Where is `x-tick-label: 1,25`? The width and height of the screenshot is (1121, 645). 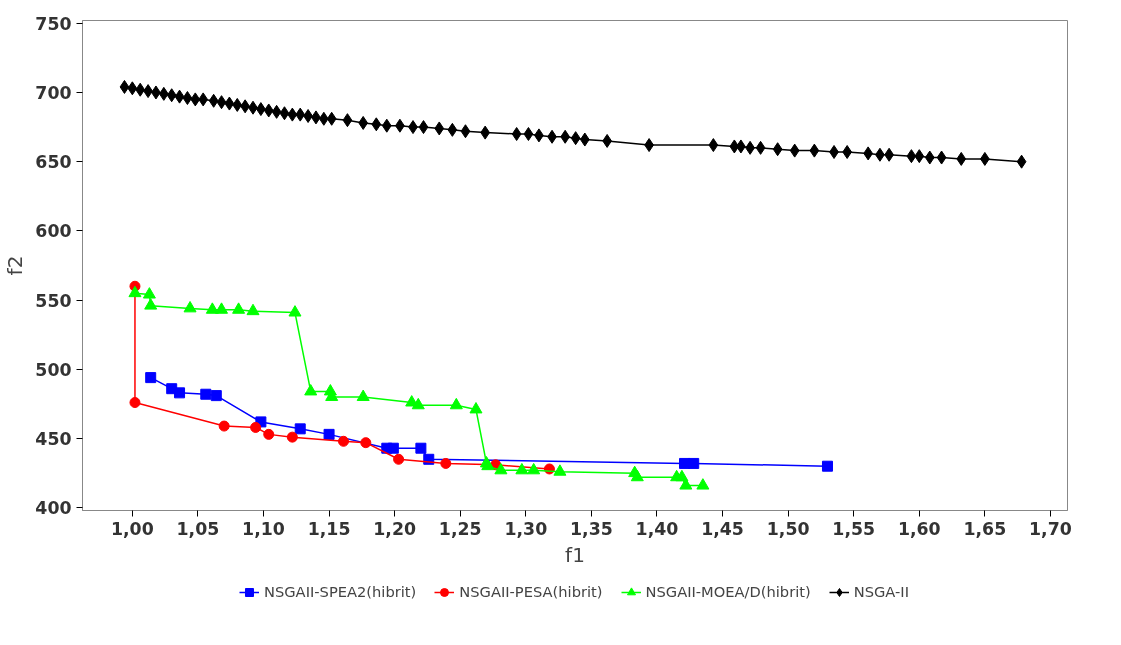 x-tick-label: 1,25 is located at coordinates (460, 528).